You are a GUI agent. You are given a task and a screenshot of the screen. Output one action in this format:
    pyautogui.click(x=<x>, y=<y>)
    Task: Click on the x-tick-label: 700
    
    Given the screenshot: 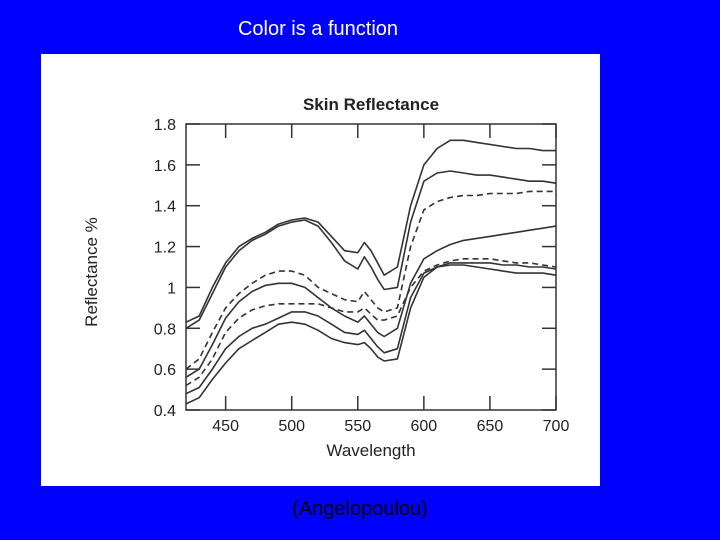 What is the action you would take?
    pyautogui.click(x=556, y=426)
    